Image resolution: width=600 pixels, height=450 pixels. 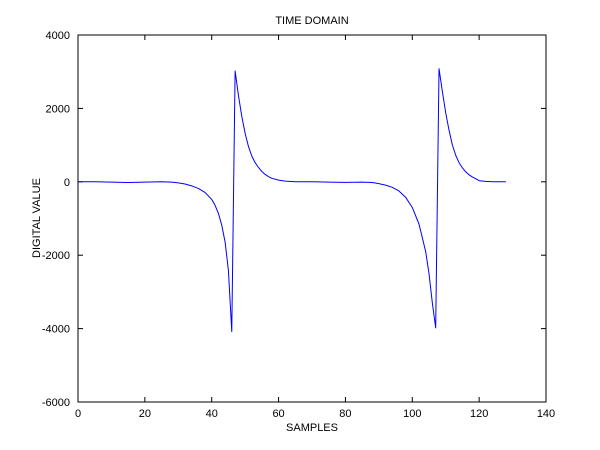 What do you see at coordinates (67, 183) in the screenshot?
I see `y-tick-label: 0` at bounding box center [67, 183].